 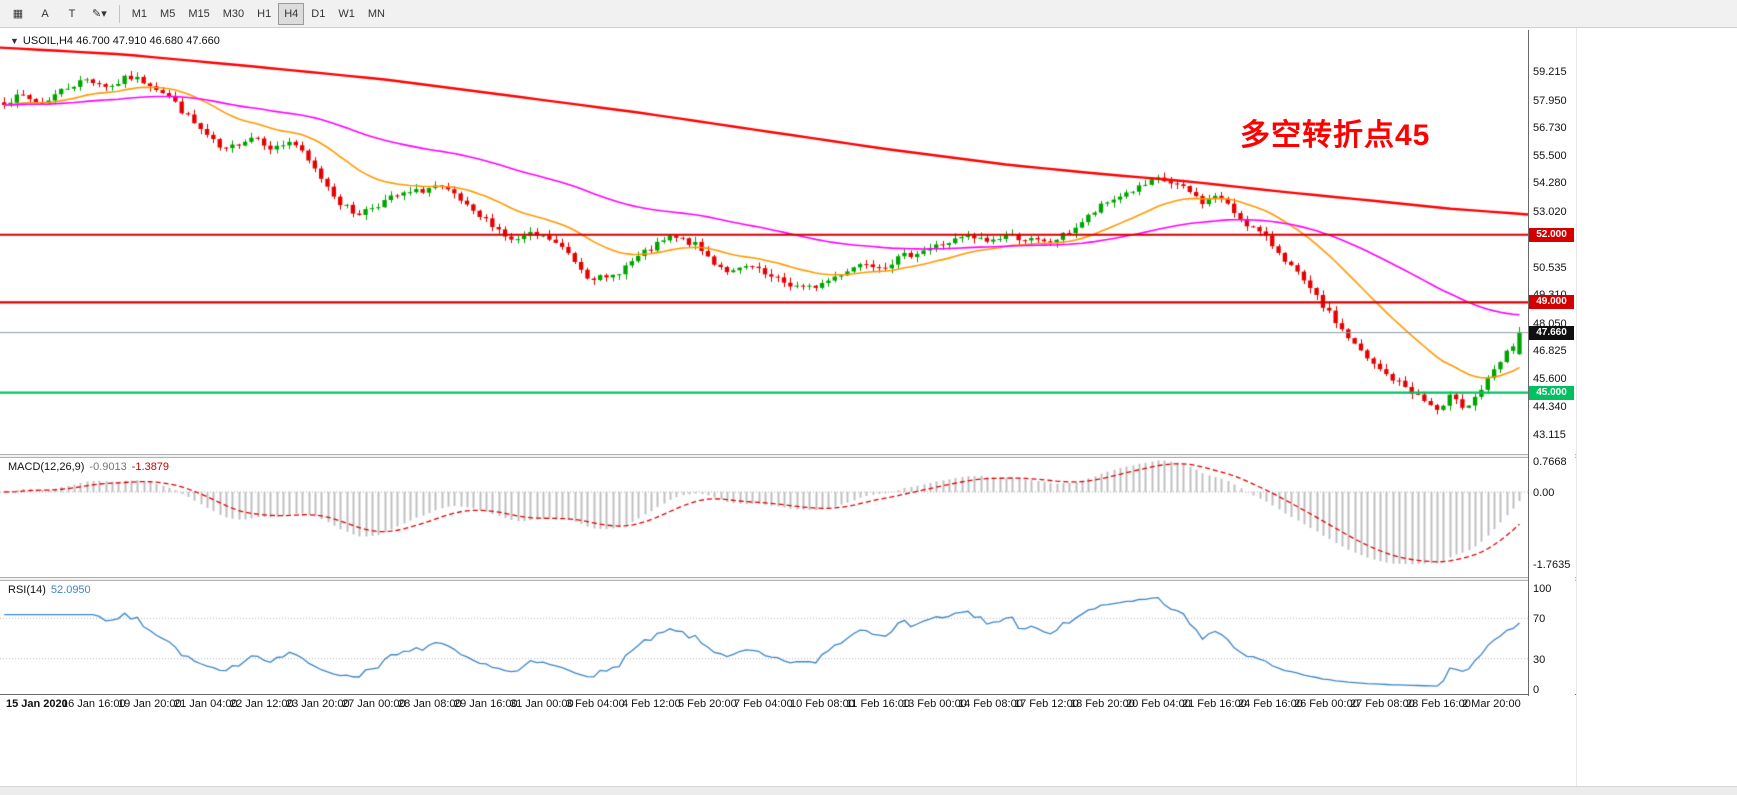 I want to click on macd-axis-label: 0.00, so click(x=1544, y=493).